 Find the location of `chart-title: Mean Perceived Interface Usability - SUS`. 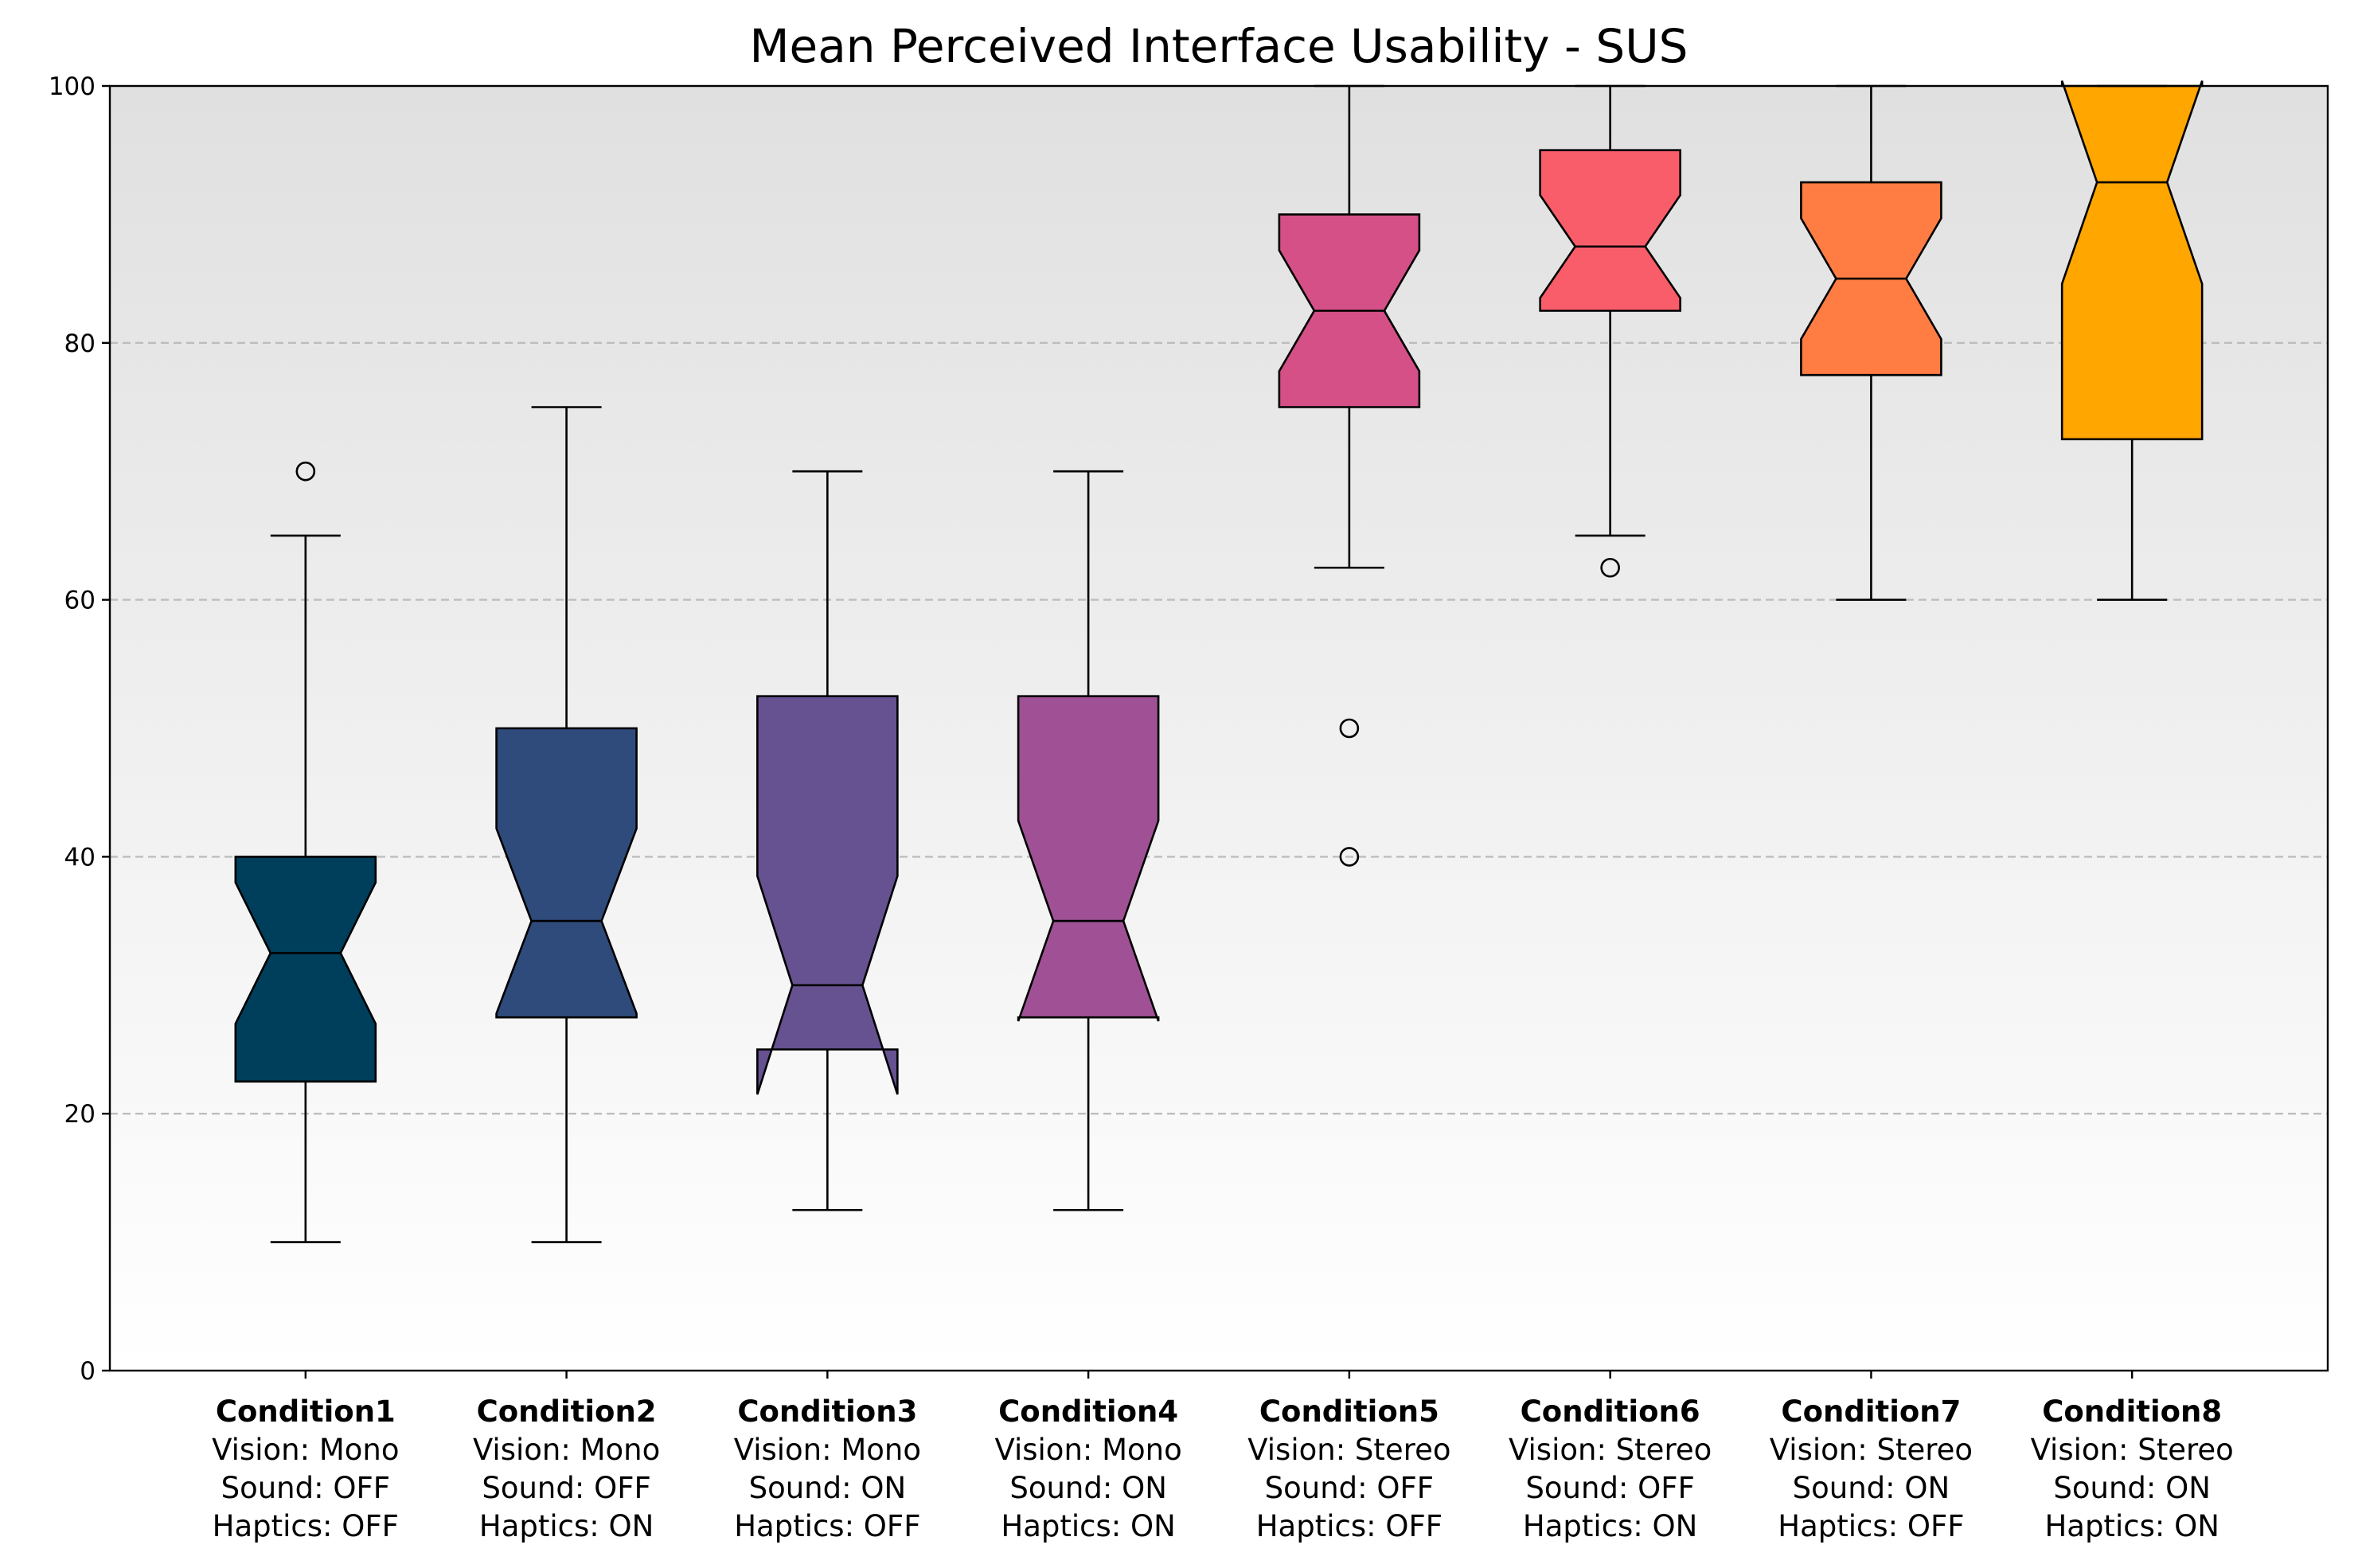

chart-title: Mean Perceived Interface Usability - SUS is located at coordinates (1218, 46).